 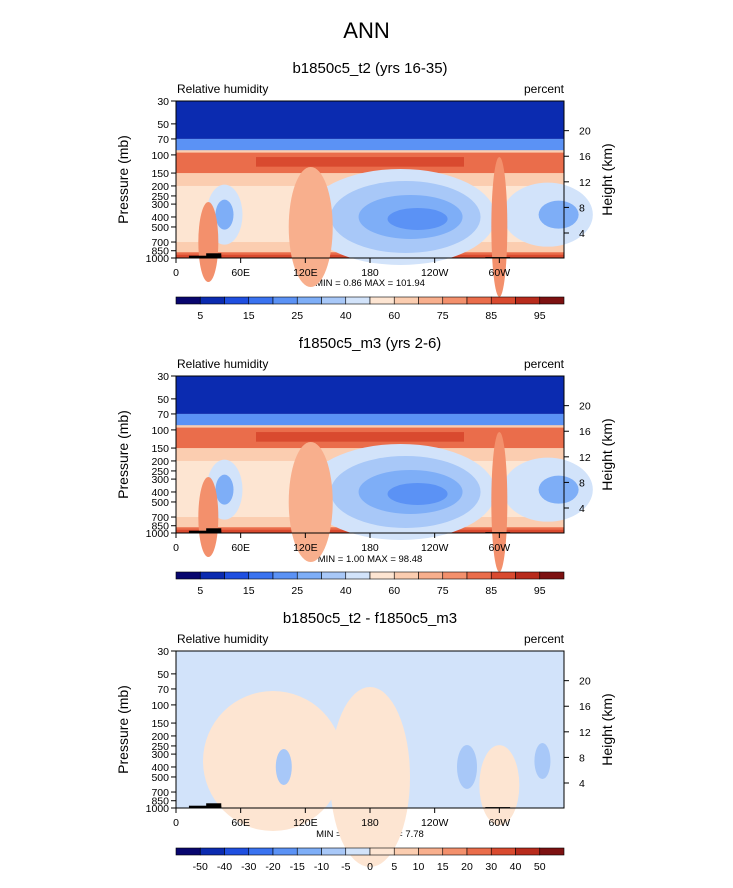 What do you see at coordinates (370, 395) in the screenshot?
I see `field-strat` at bounding box center [370, 395].